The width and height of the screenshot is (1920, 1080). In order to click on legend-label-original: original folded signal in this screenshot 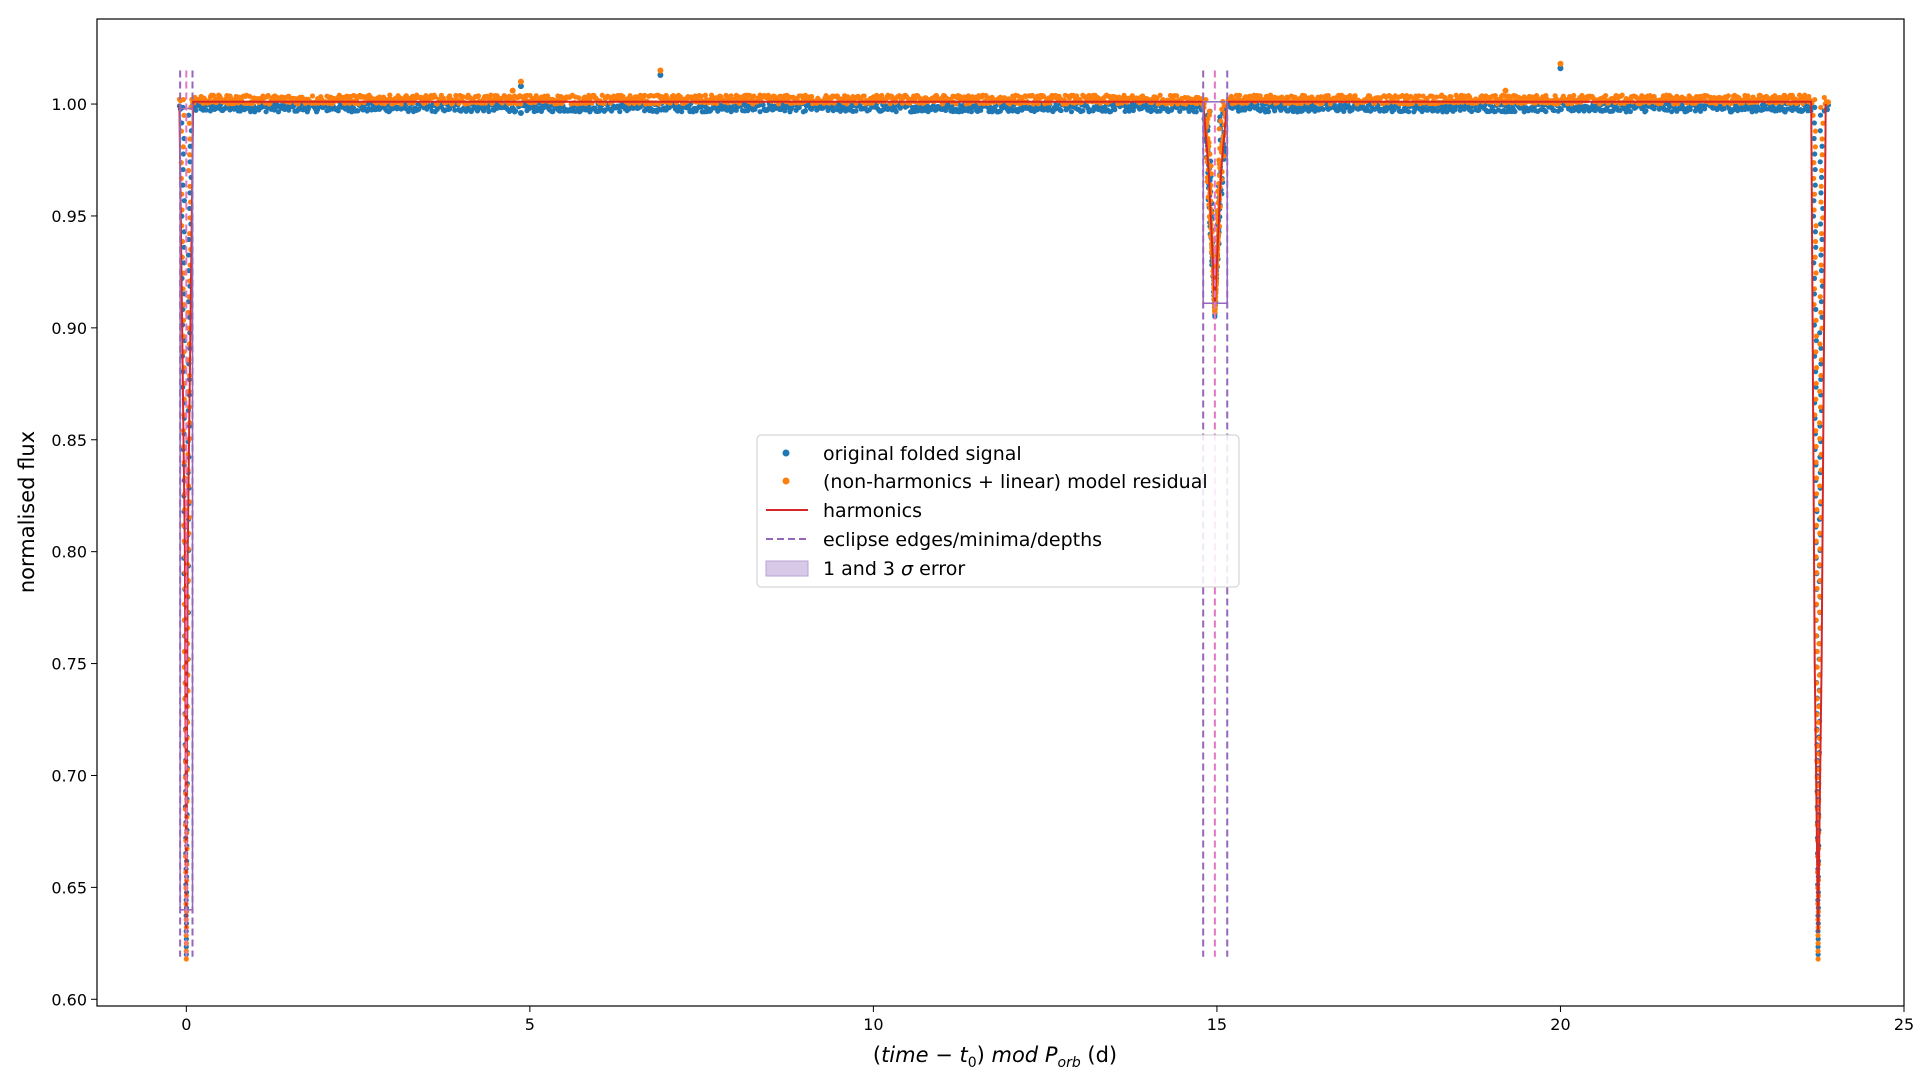, I will do `click(922, 454)`.